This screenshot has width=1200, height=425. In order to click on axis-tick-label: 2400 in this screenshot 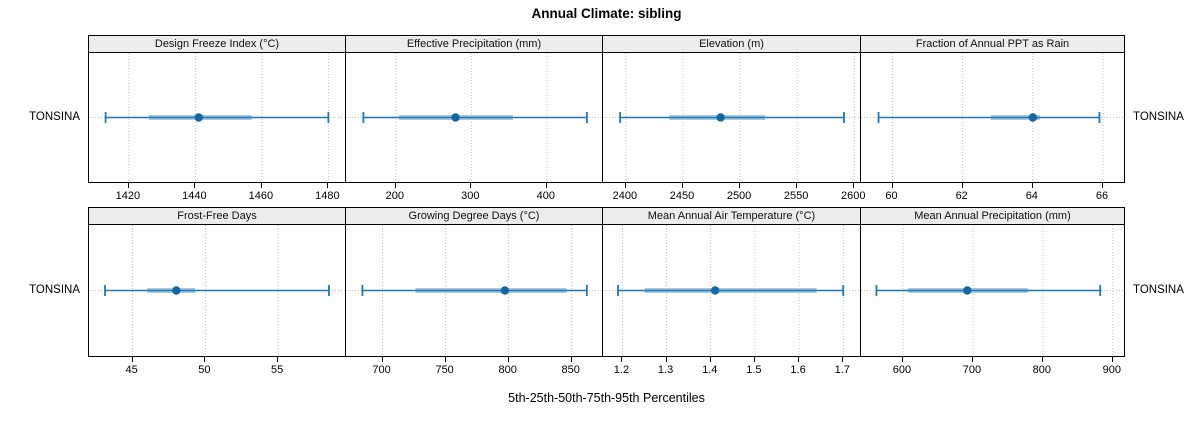, I will do `click(625, 196)`.